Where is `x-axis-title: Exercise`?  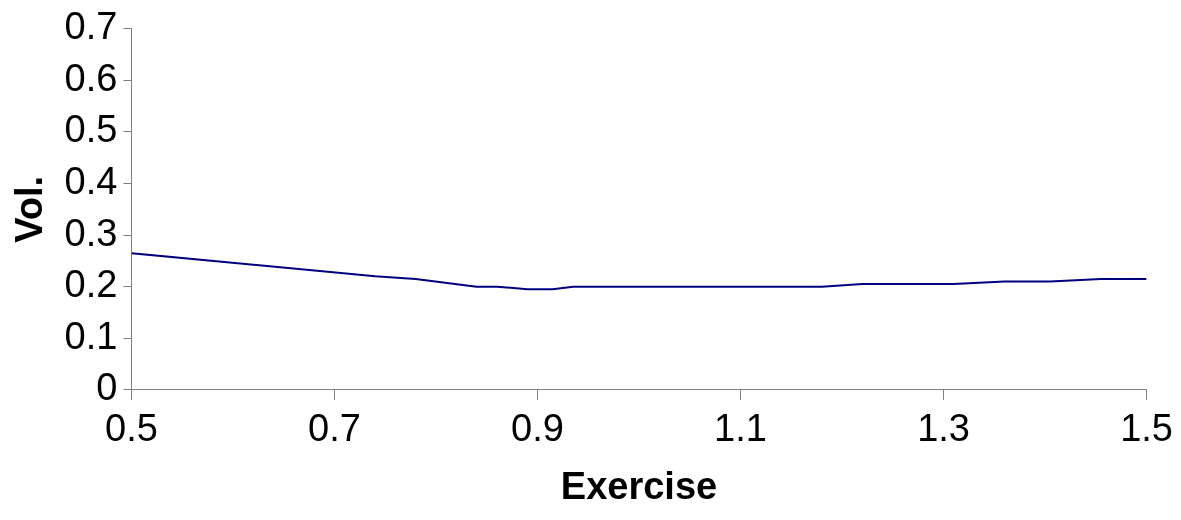
x-axis-title: Exercise is located at coordinates (639, 485).